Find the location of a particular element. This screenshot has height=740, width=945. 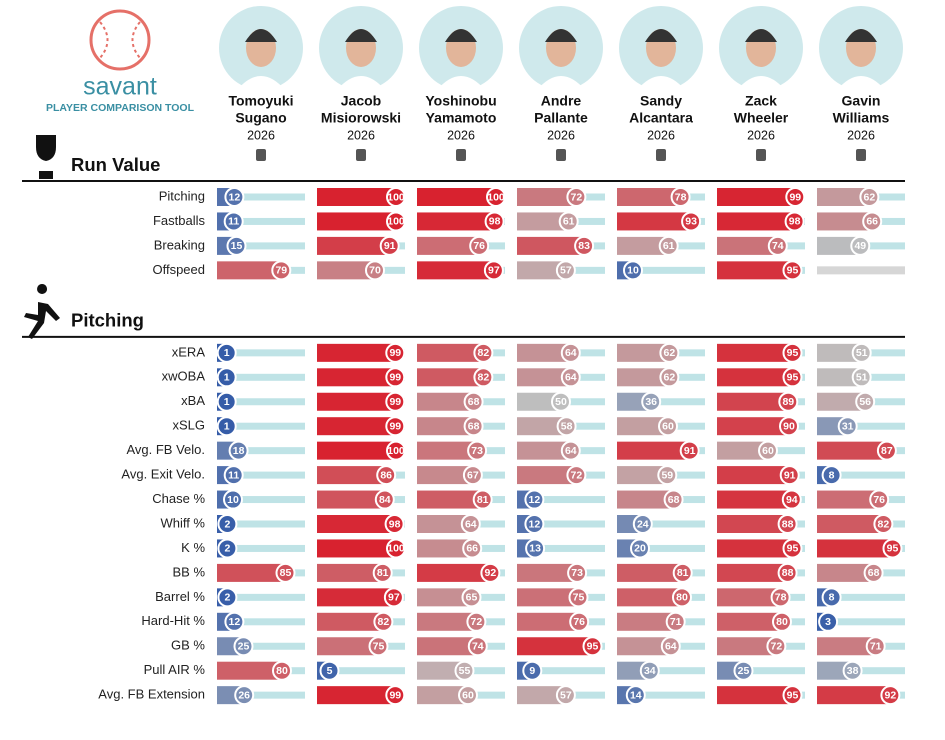

percentile-value: 80 is located at coordinates (782, 622).